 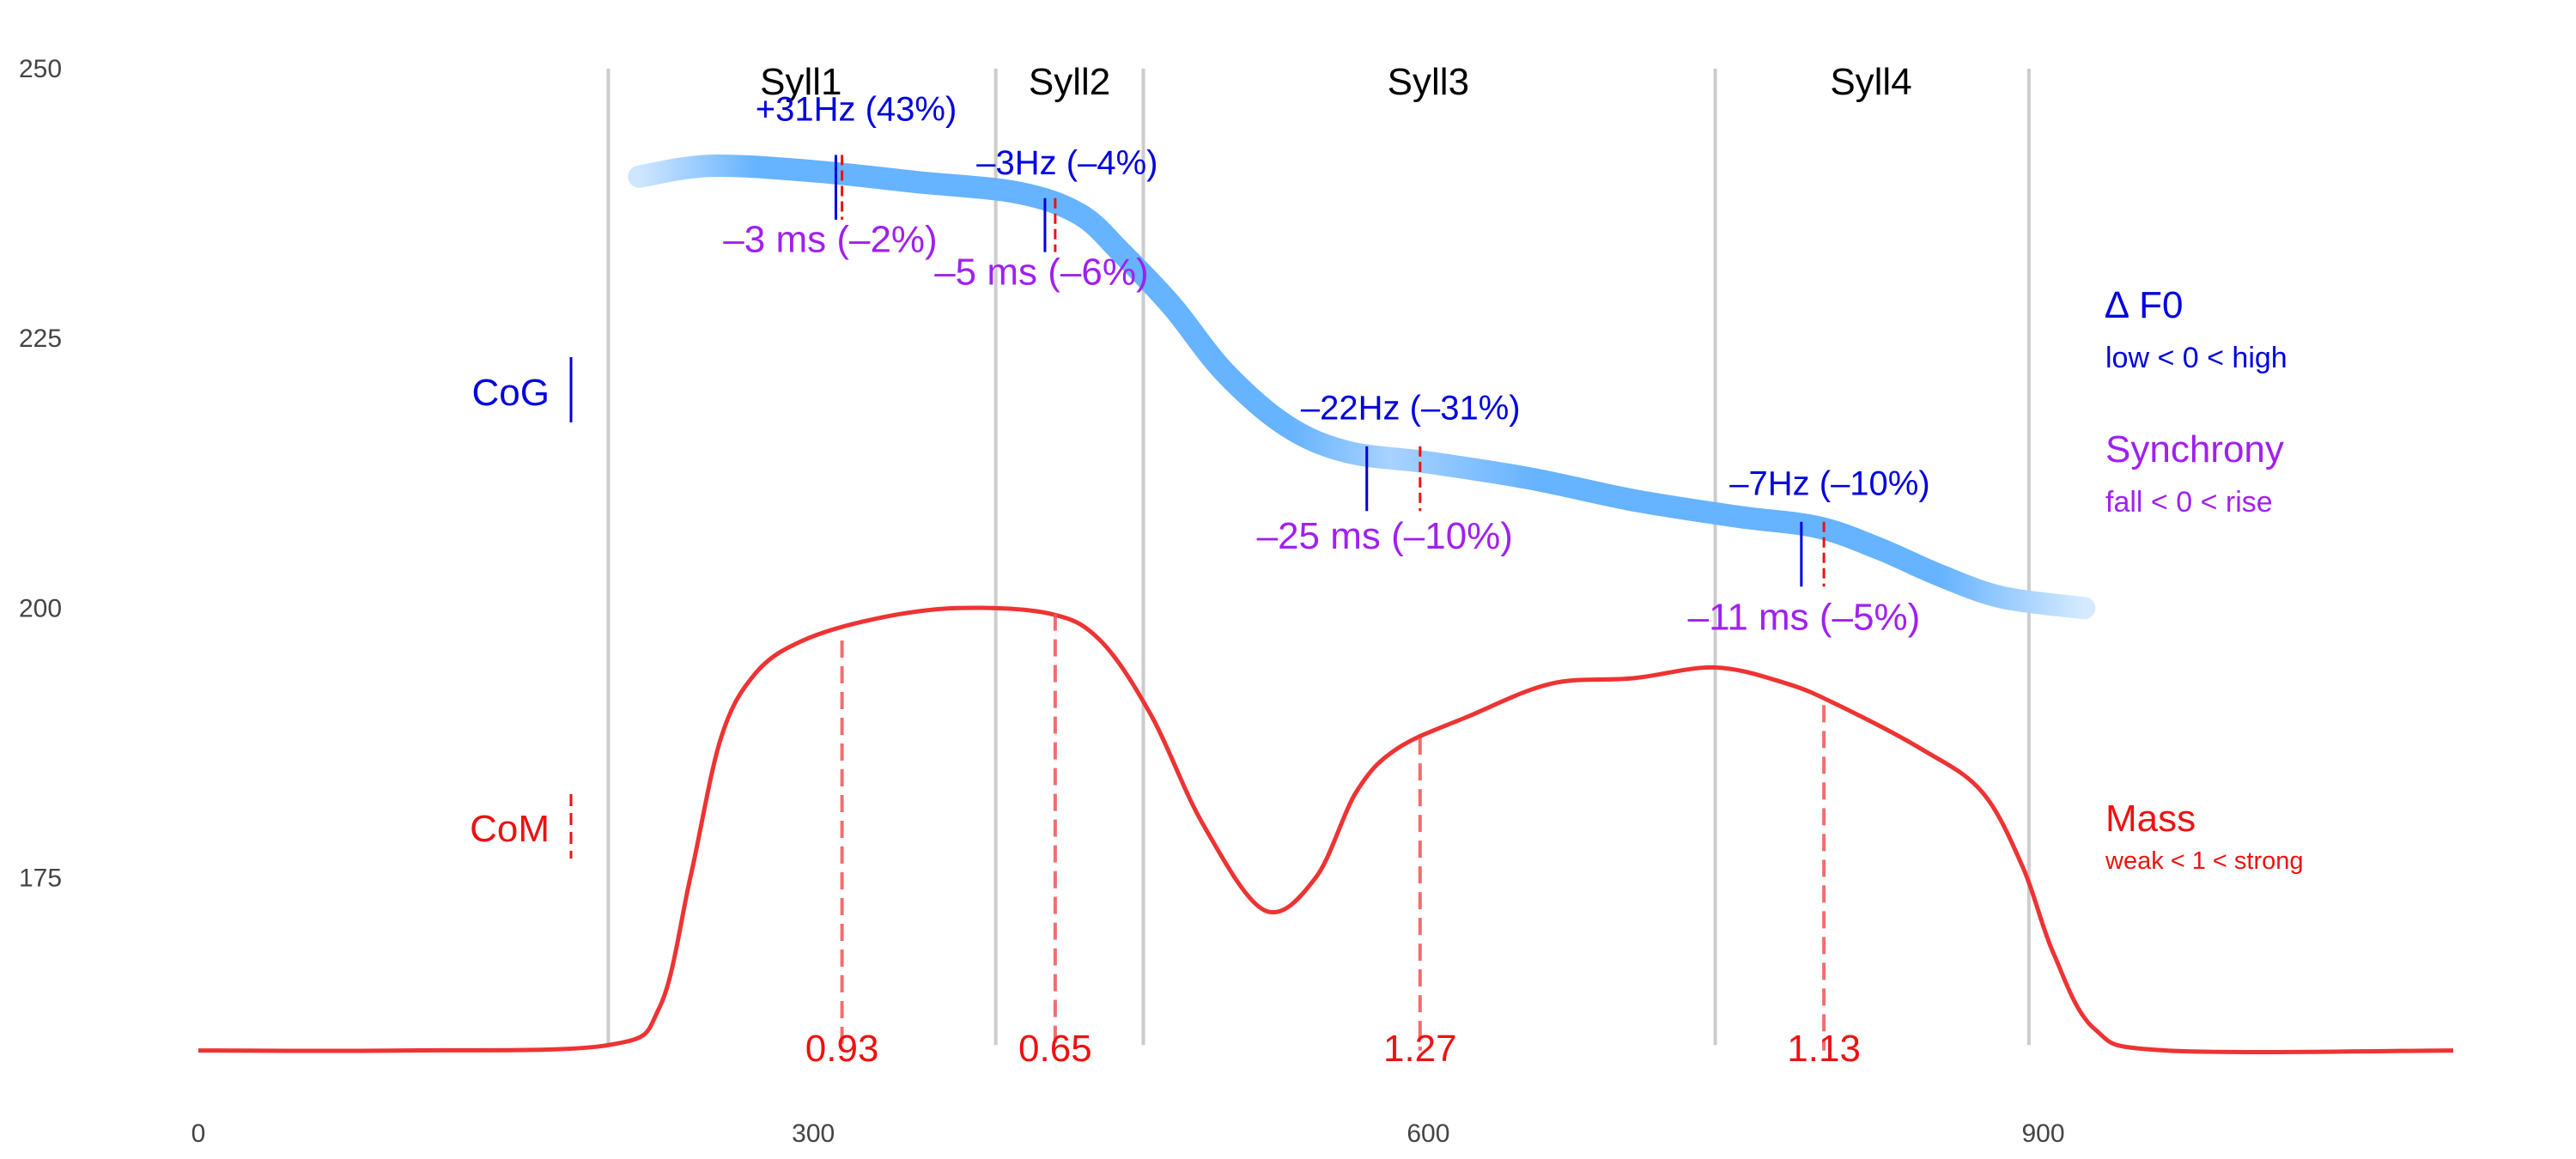 What do you see at coordinates (1336, 82) in the screenshot?
I see `syllable-labels: Syll1 Syll2 Syll3 Syll4` at bounding box center [1336, 82].